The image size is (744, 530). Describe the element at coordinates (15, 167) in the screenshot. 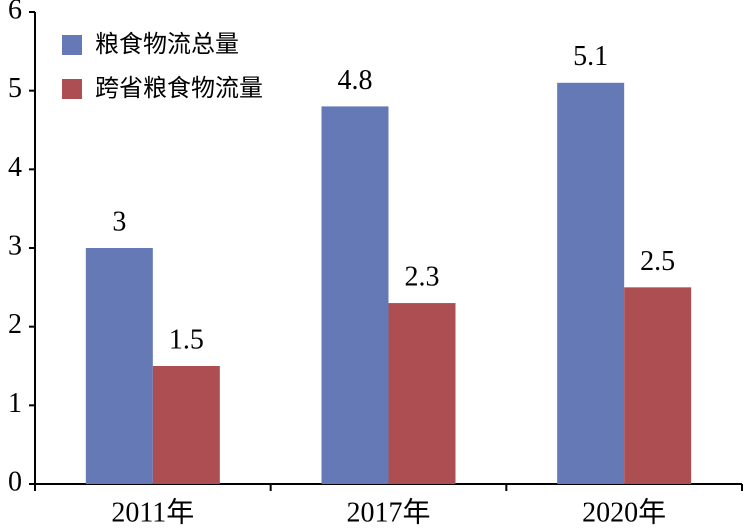

I see `y-tick-label: 4` at that location.